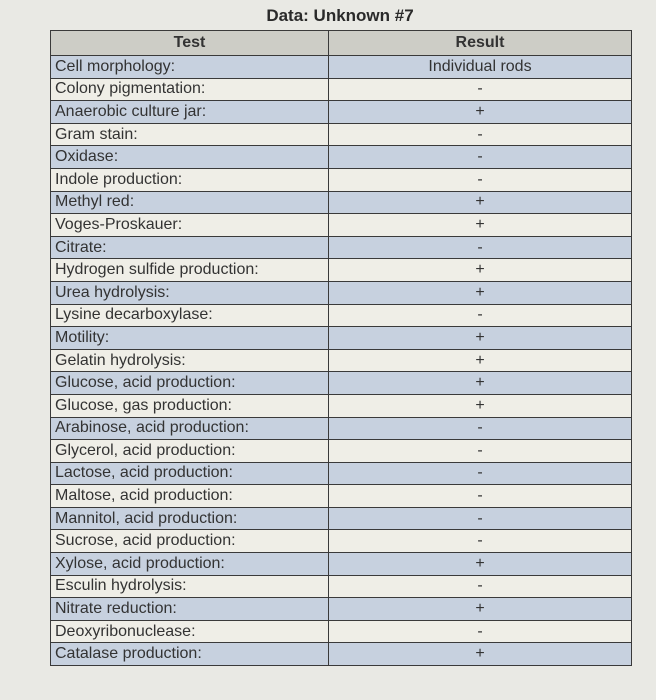 The height and width of the screenshot is (700, 656). I want to click on table-row: Lactose, acid production: -, so click(341, 473).